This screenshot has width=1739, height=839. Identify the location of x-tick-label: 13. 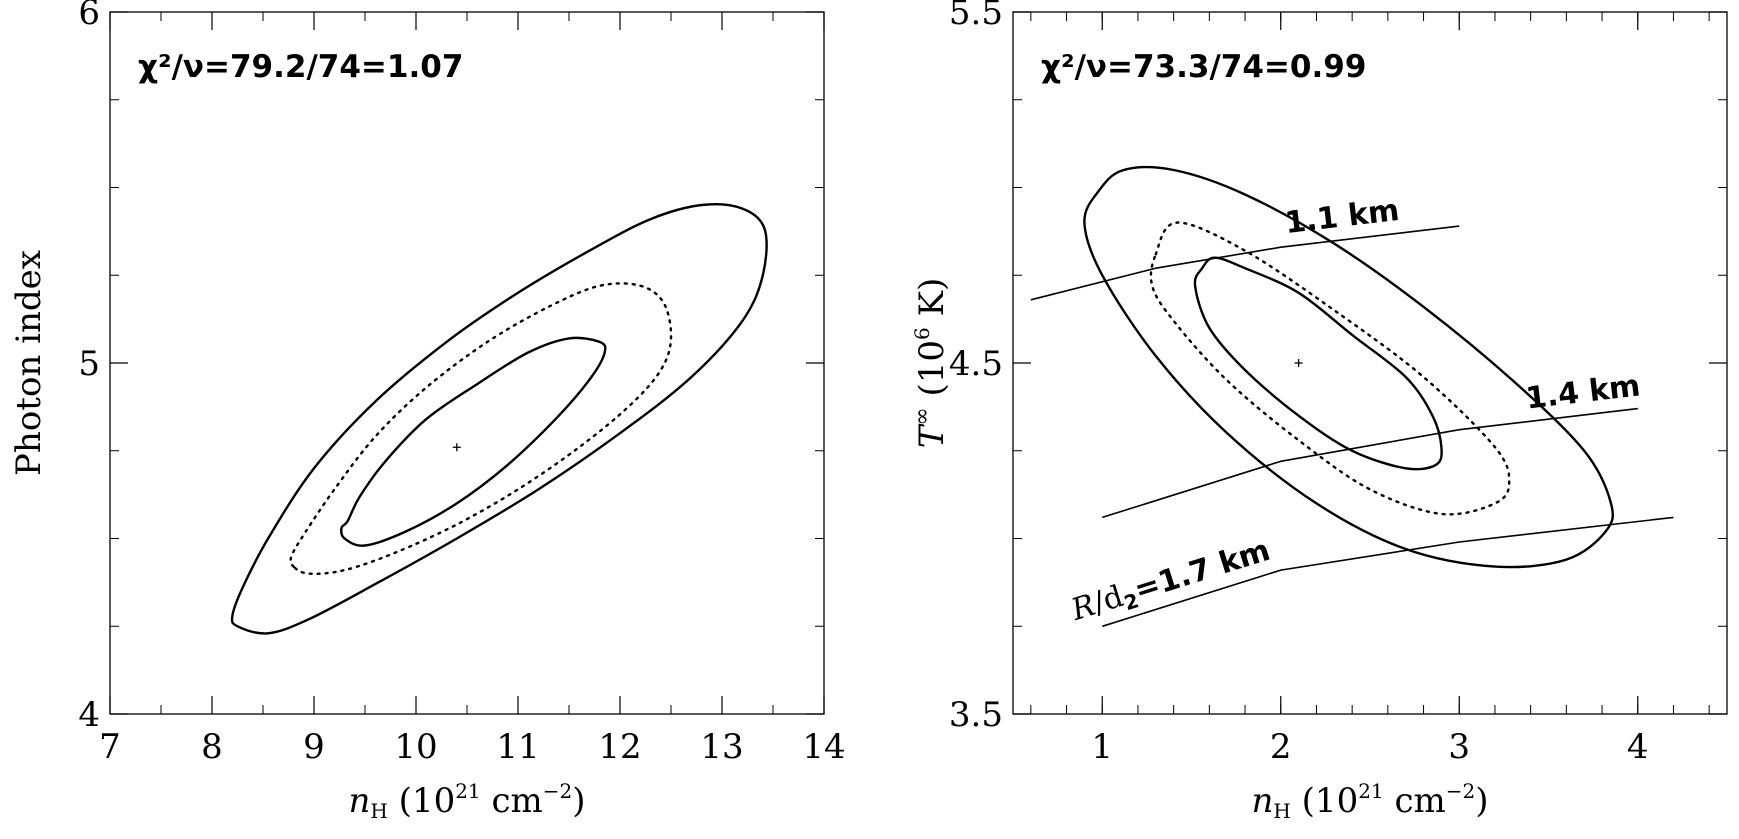
(721, 747).